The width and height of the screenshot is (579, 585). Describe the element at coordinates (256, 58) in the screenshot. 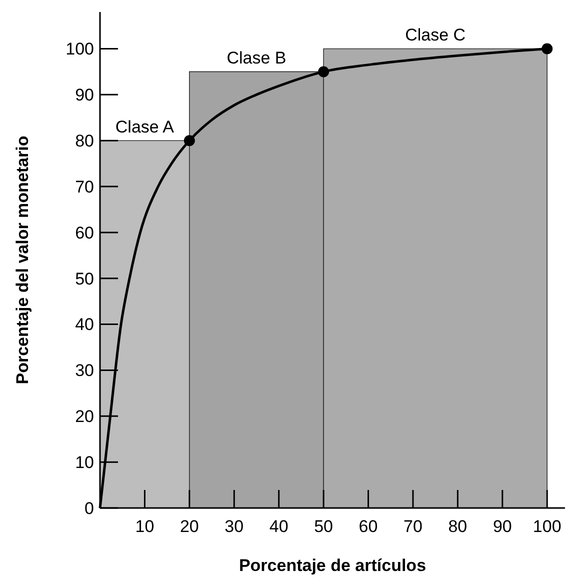

I see `annotation: Clase B` at that location.